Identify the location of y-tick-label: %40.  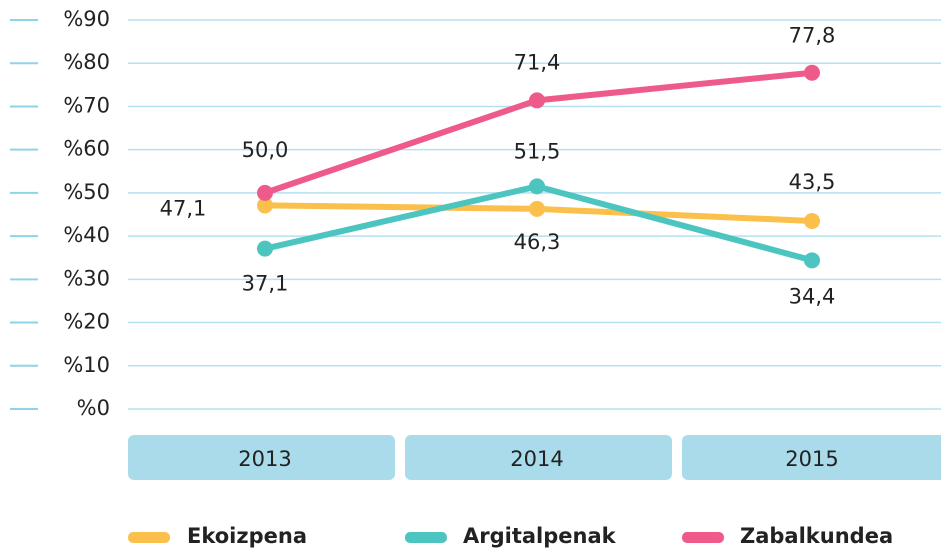
(86, 235).